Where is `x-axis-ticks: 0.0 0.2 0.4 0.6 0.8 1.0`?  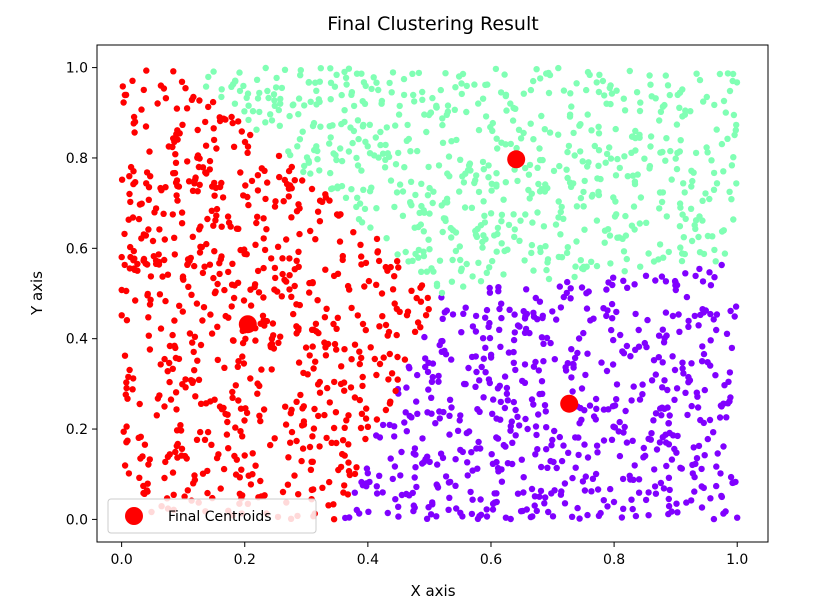
x-axis-ticks: 0.0 0.2 0.4 0.6 0.8 1.0 is located at coordinates (429, 555).